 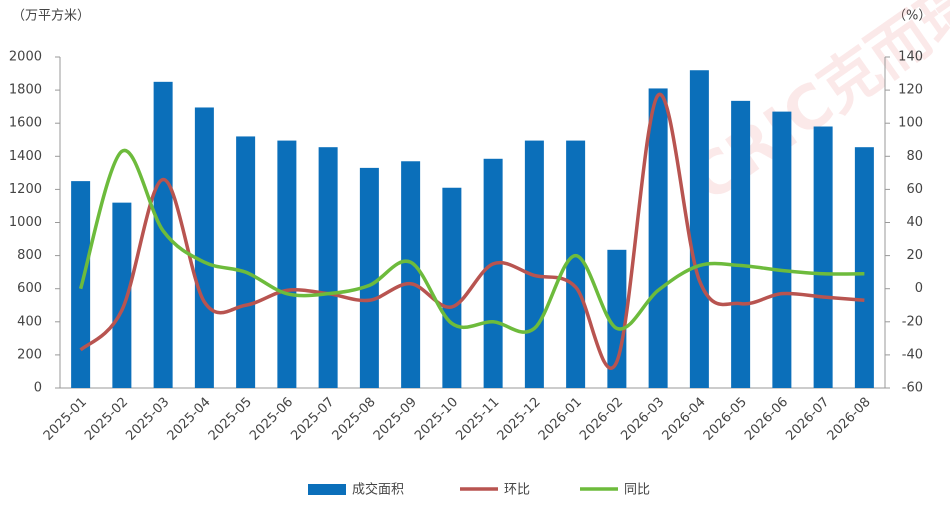 I want to click on x-tick-label: 2025-09, so click(x=395, y=419).